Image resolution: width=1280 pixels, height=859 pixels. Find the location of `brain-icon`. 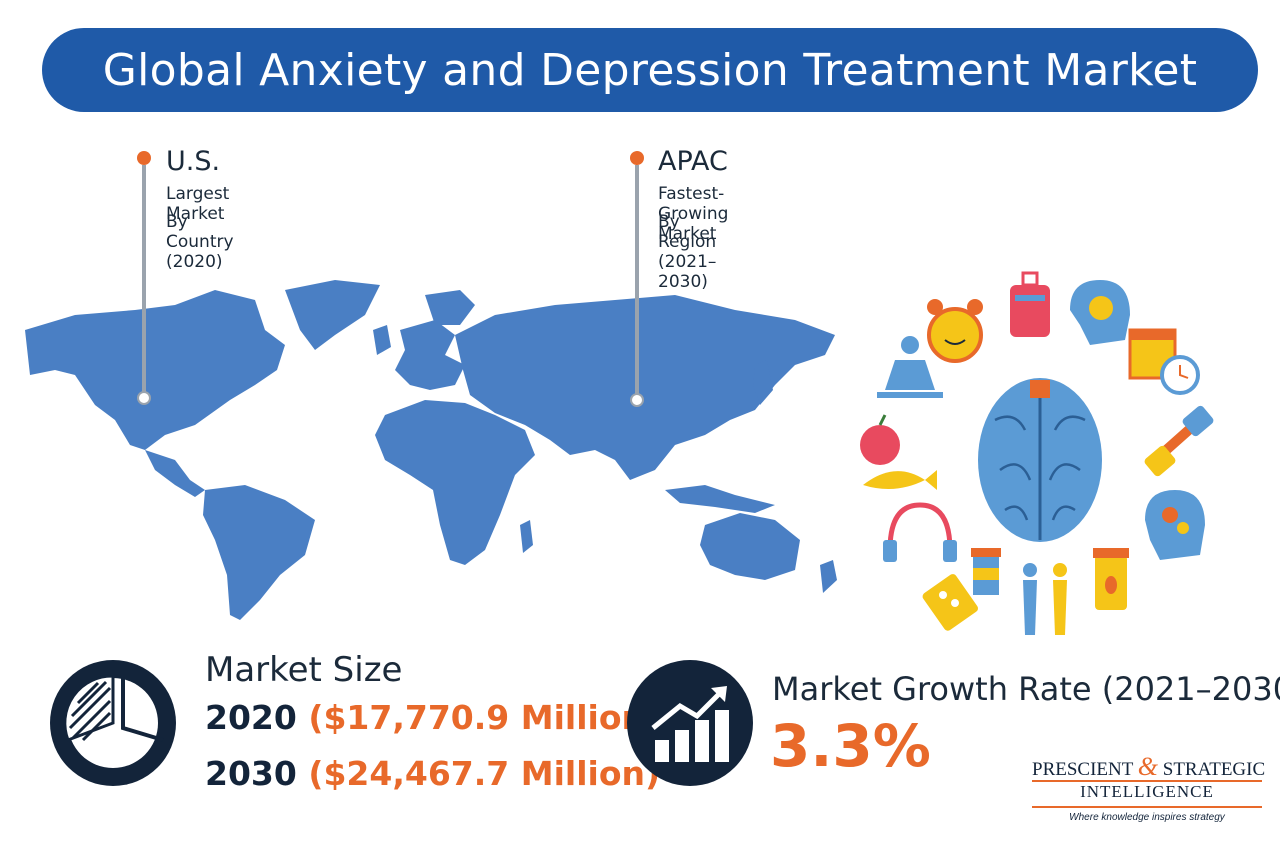

brain-icon is located at coordinates (1040, 460).